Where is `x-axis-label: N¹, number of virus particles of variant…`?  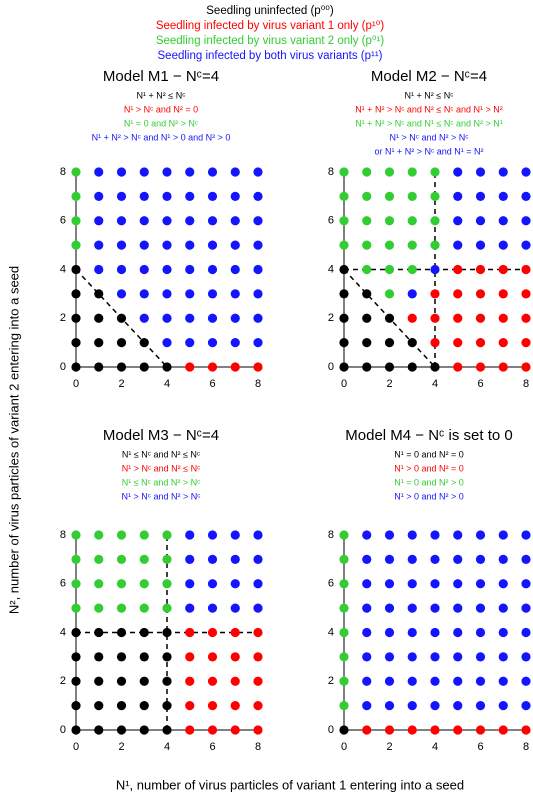
x-axis-label: N¹, number of virus particles of variant… is located at coordinates (290, 784).